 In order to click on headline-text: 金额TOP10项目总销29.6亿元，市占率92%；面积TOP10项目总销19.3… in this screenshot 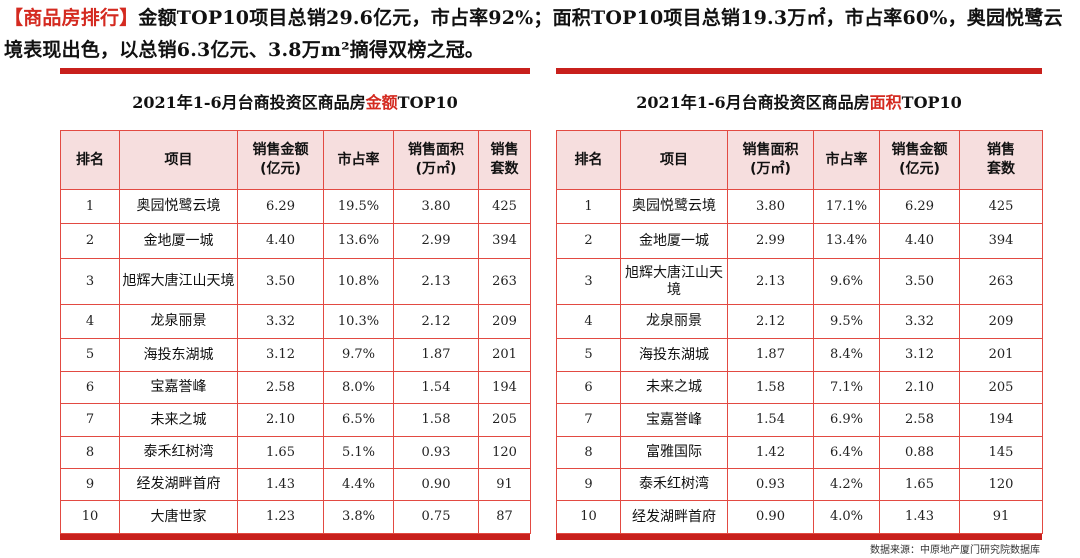, I will do `click(533, 34)`.